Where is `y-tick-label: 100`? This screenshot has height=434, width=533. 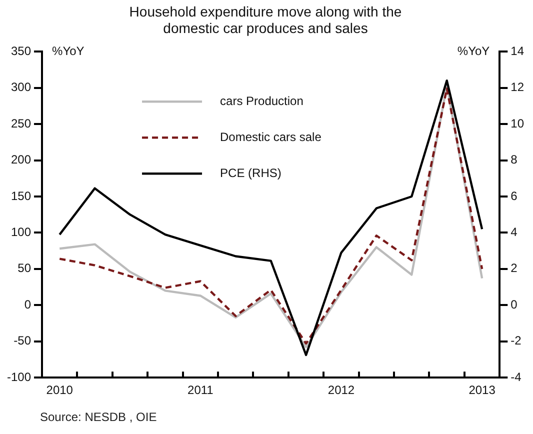
y-tick-label: 100 is located at coordinates (21, 232).